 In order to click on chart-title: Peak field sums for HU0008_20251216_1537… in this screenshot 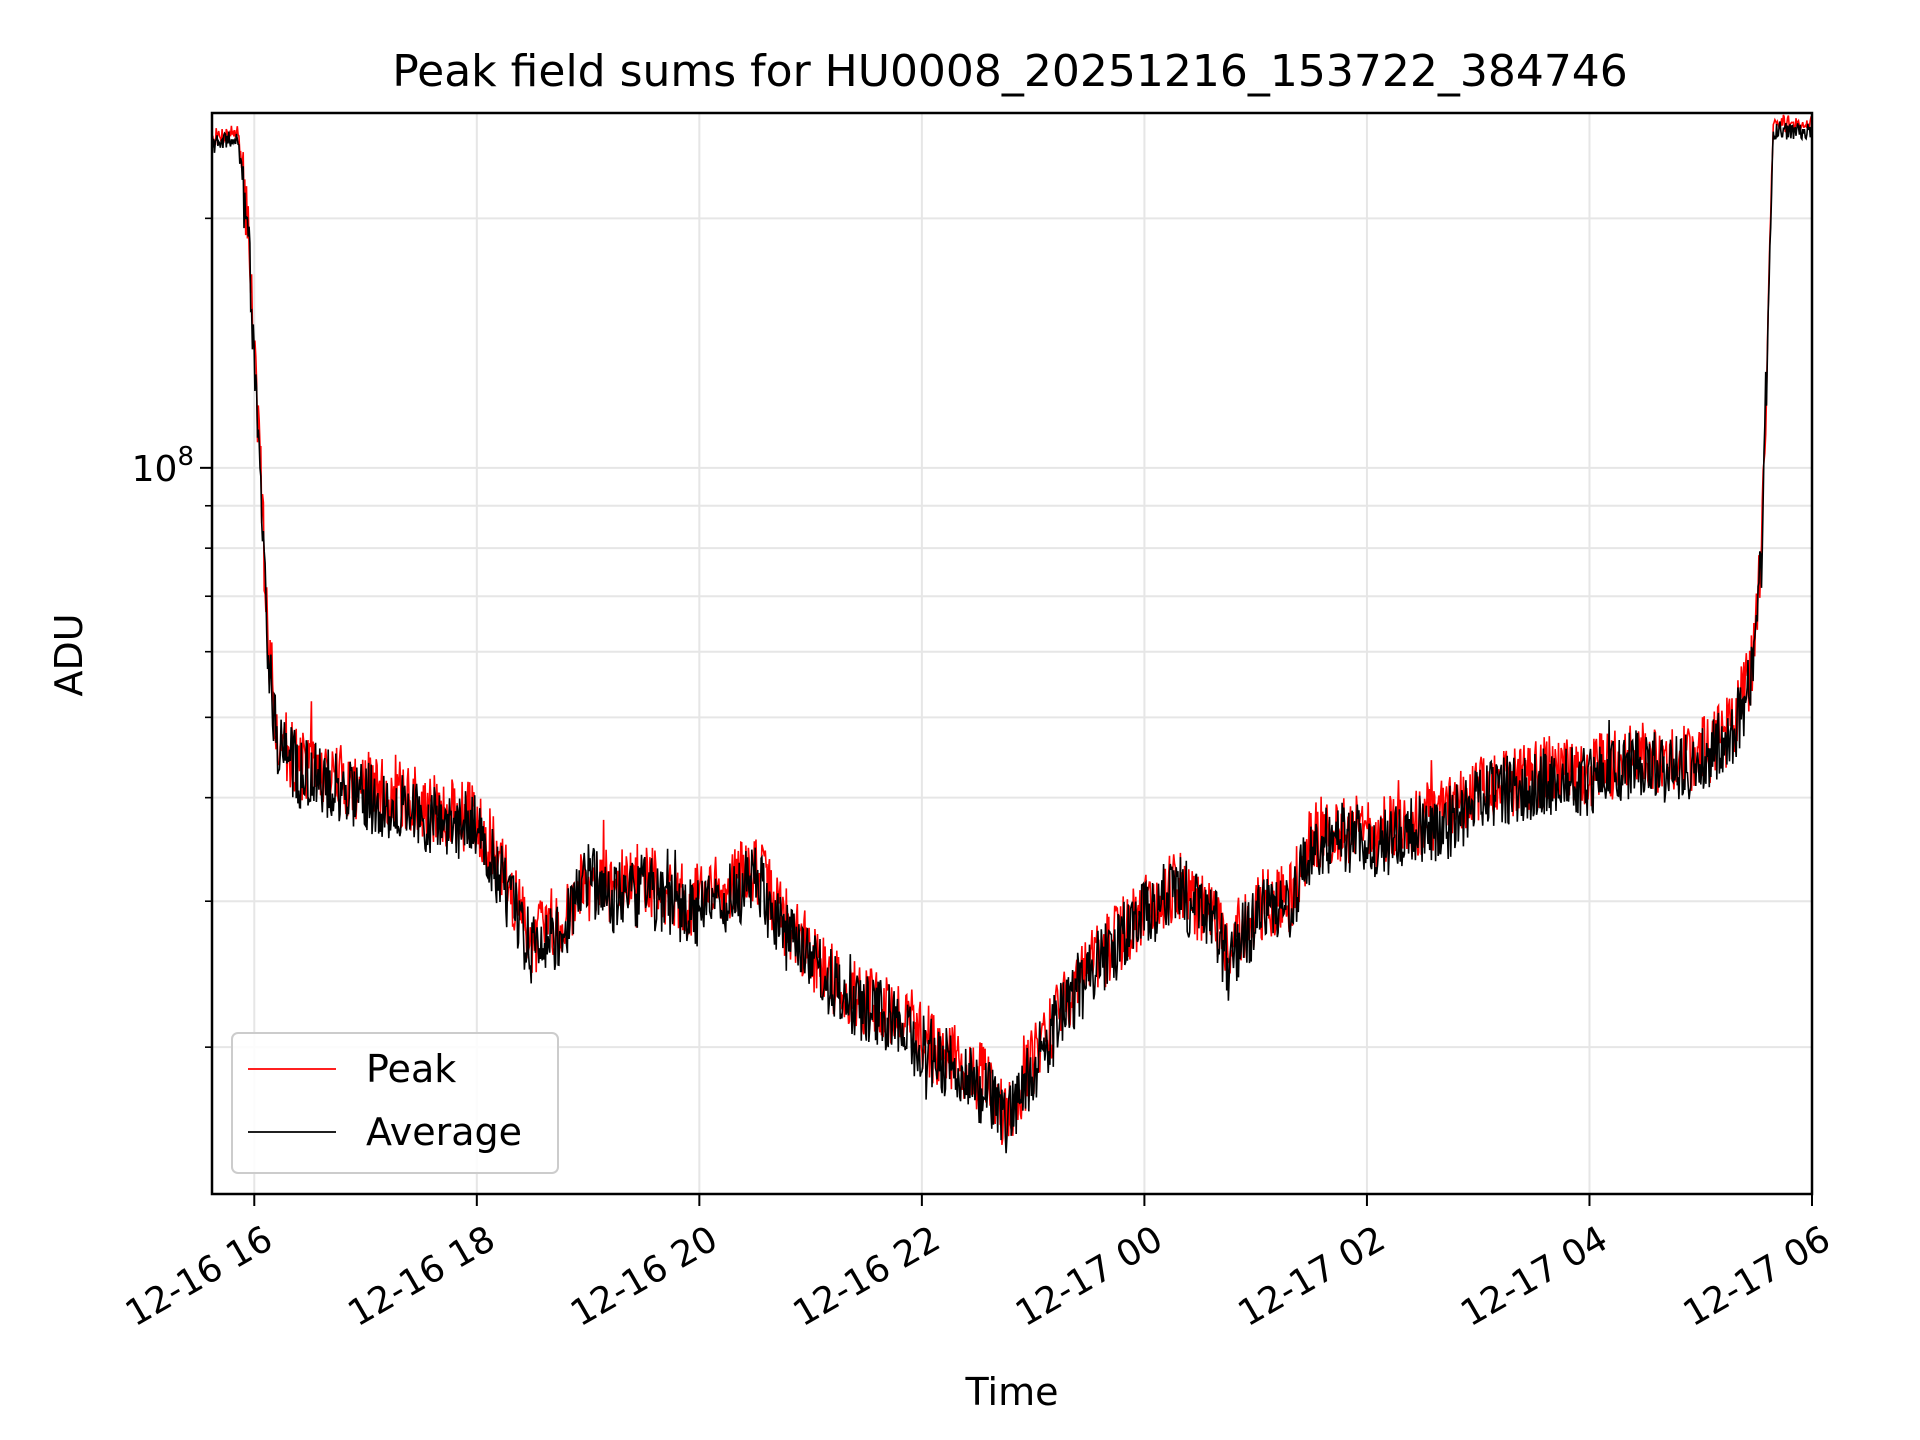, I will do `click(1010, 71)`.